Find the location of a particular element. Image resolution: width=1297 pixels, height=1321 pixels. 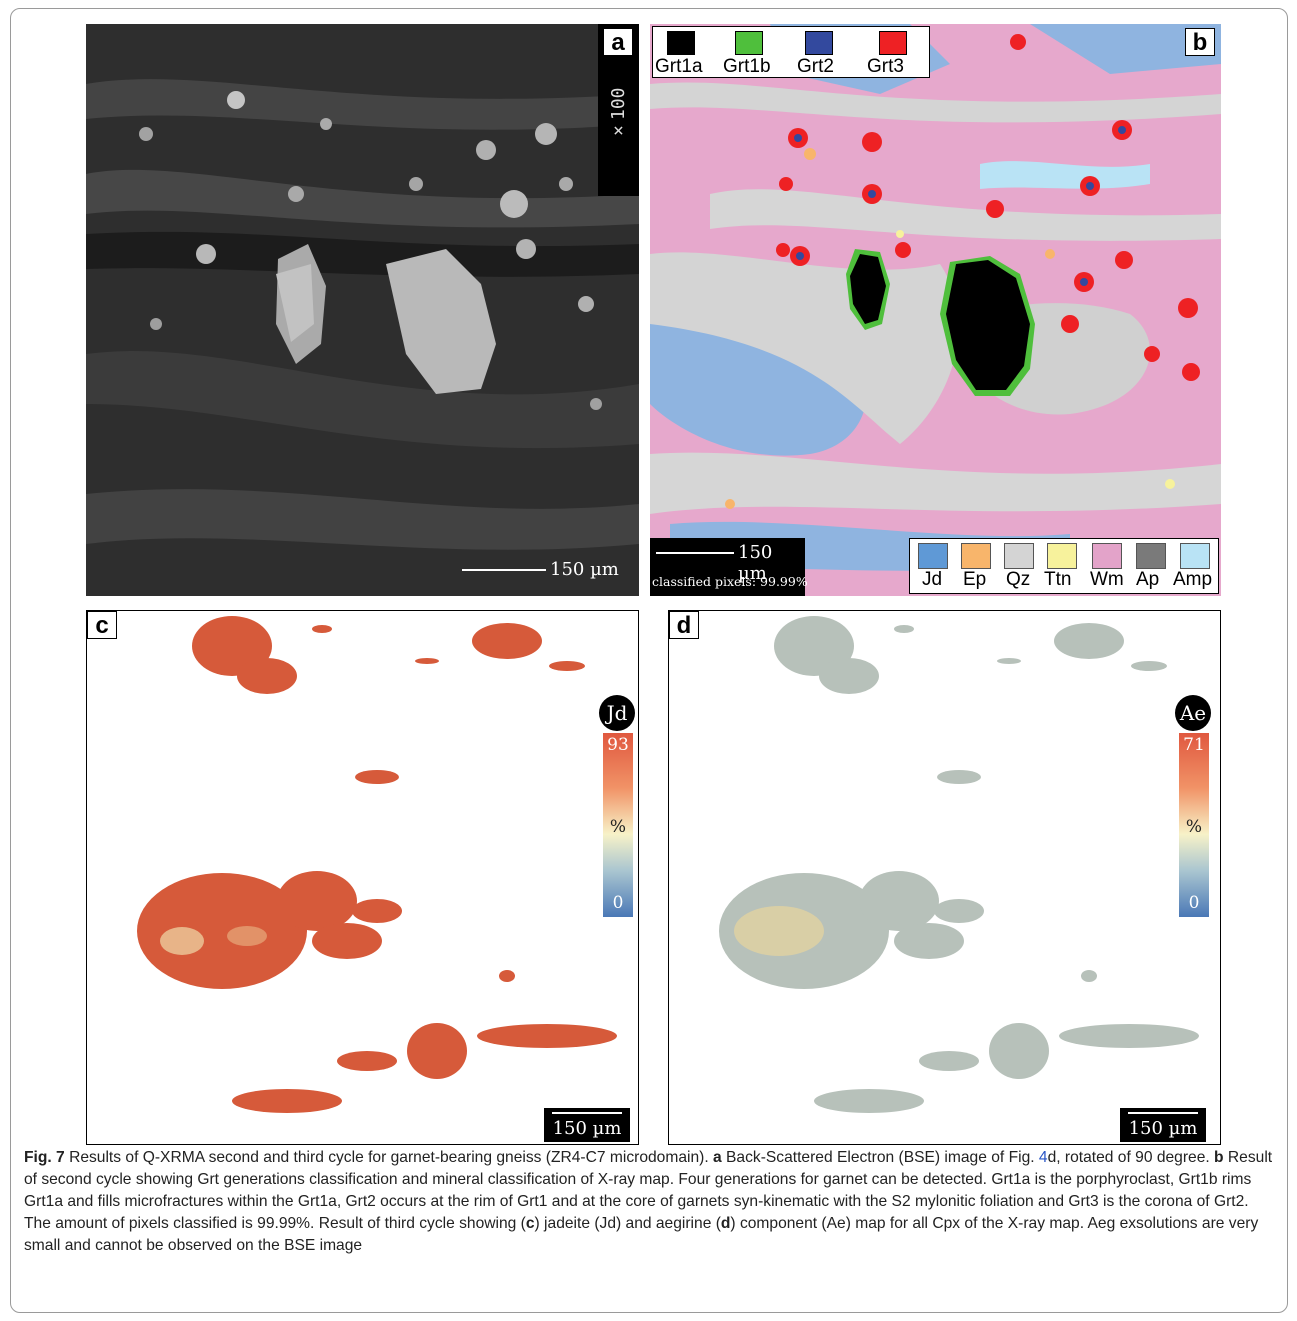

legend-label-grt1a: Grt1a is located at coordinates (679, 66).